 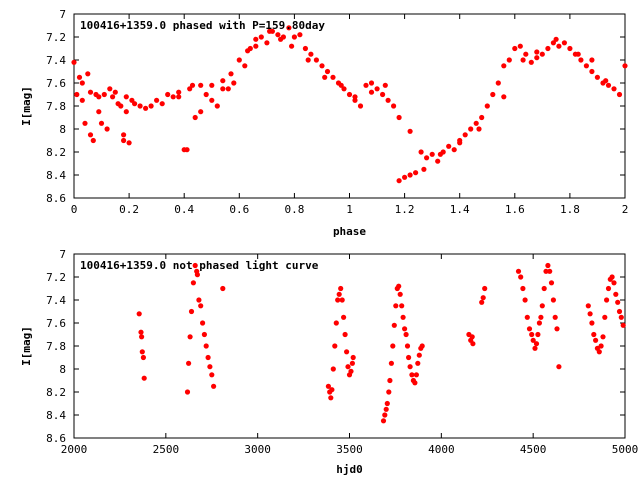 I want to click on x-tick-label: 2000, so click(x=74, y=449).